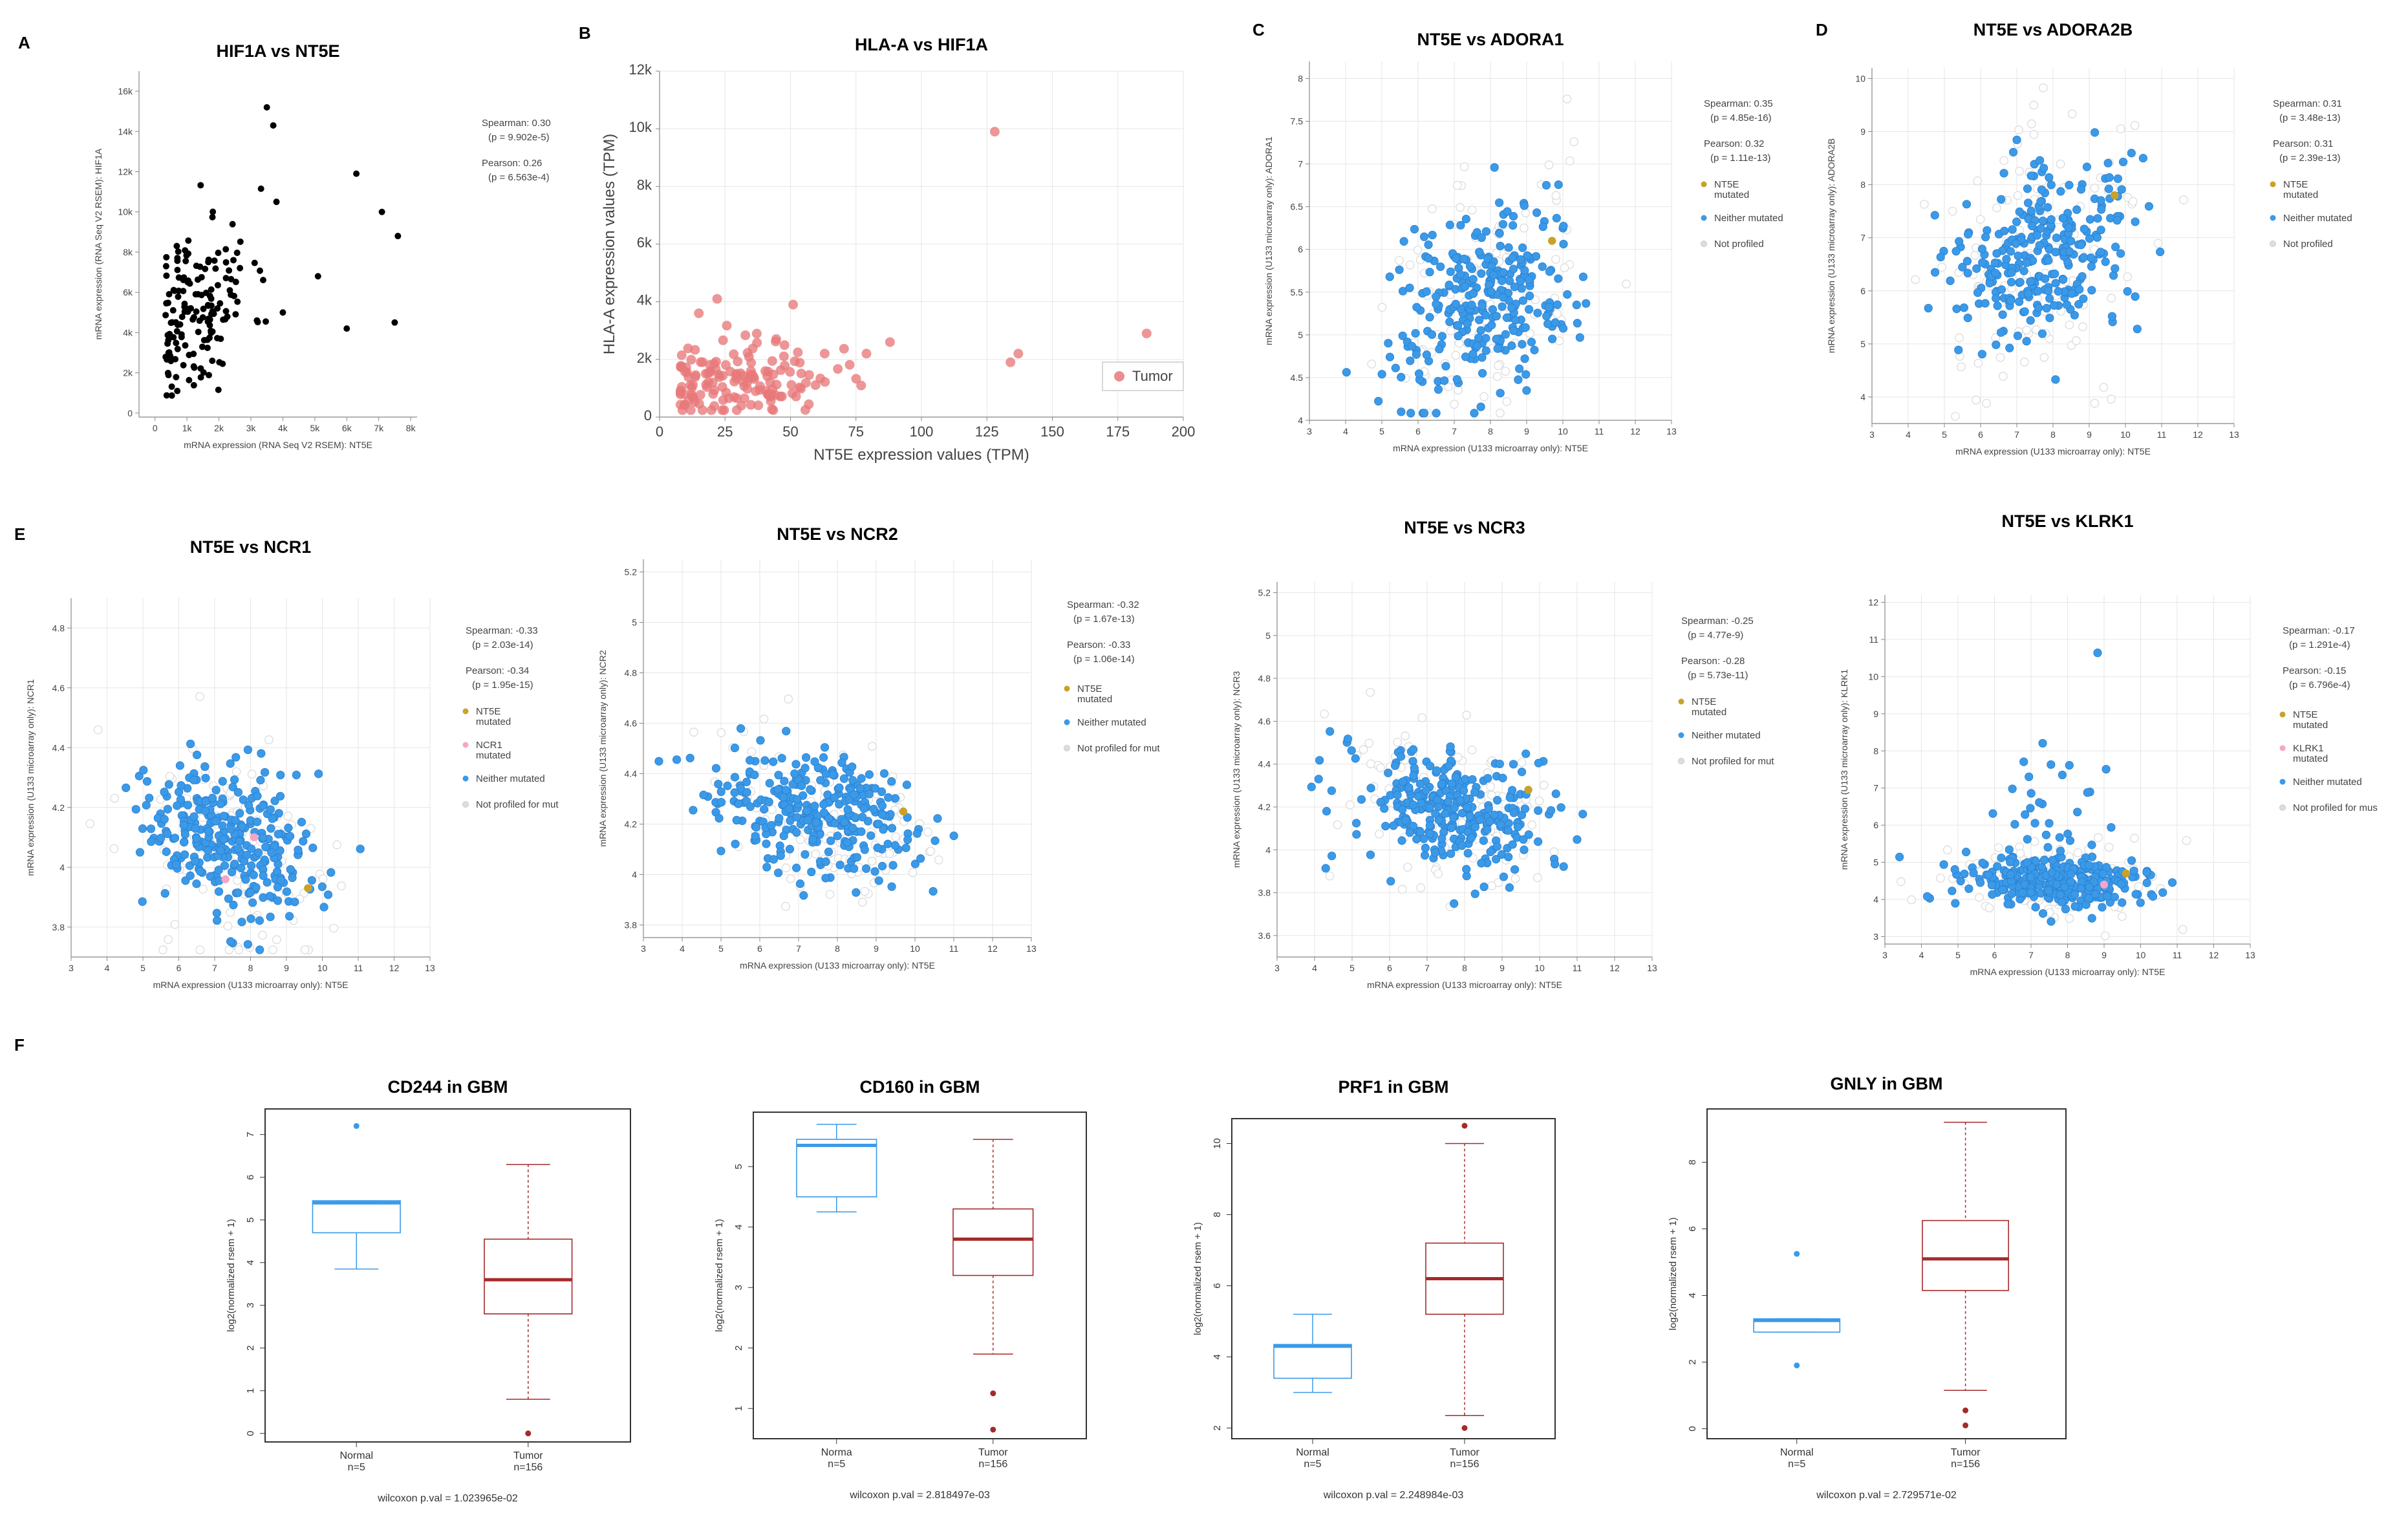 This screenshot has height=1526, width=2408. What do you see at coordinates (322, 968) in the screenshot?
I see `x-tick-label: 10` at bounding box center [322, 968].